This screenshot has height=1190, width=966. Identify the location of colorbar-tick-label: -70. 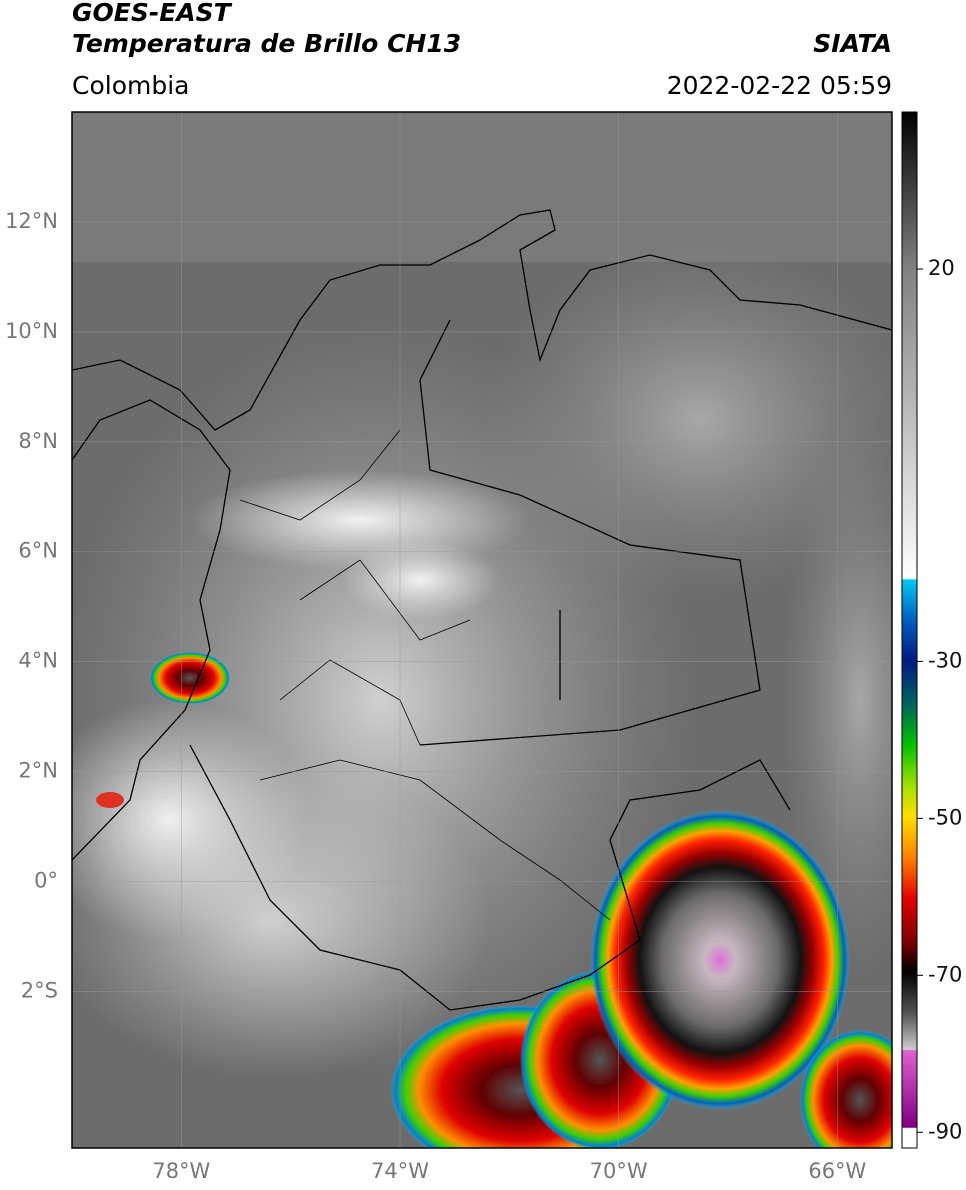
(945, 974).